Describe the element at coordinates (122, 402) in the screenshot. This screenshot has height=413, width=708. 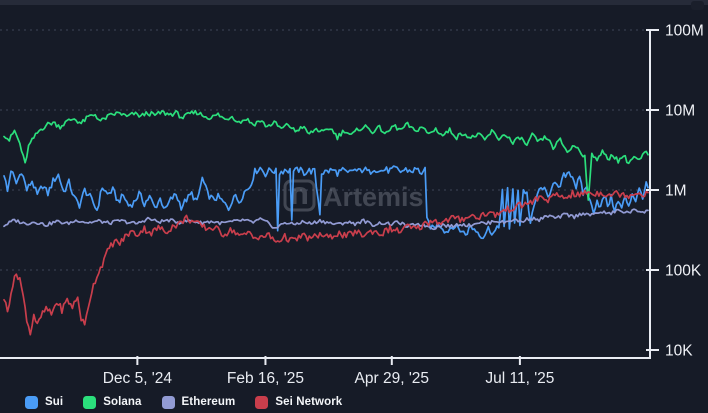
I see `legend-label: Solana` at that location.